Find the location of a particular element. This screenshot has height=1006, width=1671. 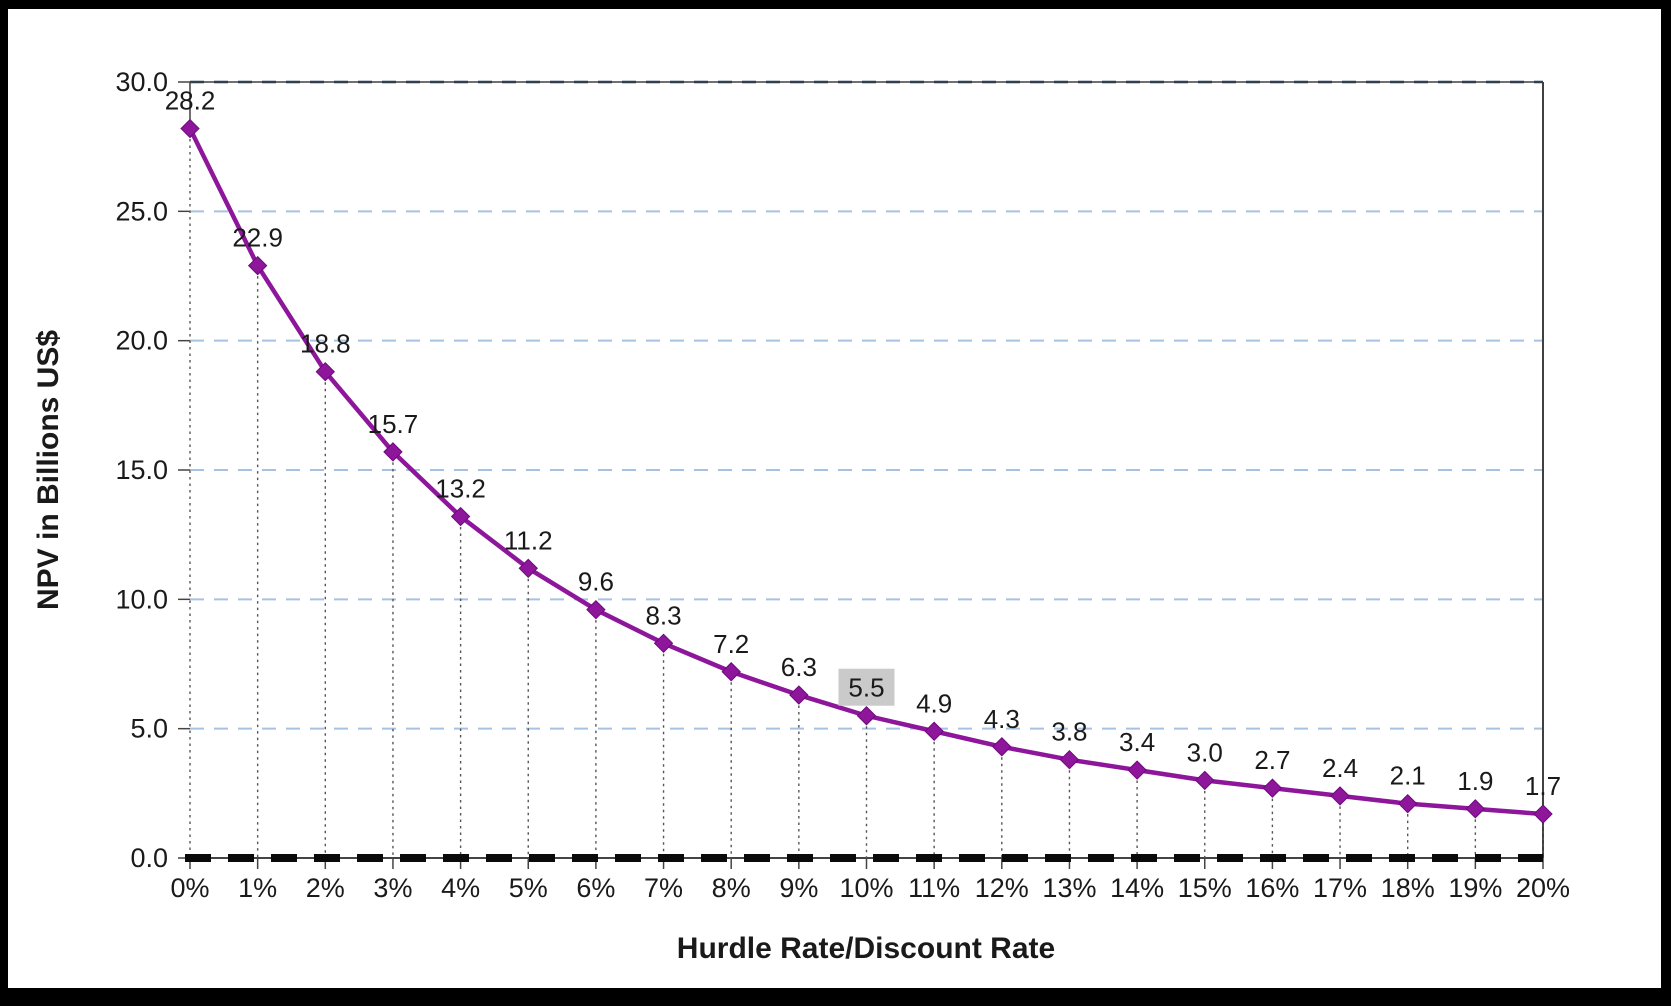

x-tick-label: 13% is located at coordinates (1069, 888).